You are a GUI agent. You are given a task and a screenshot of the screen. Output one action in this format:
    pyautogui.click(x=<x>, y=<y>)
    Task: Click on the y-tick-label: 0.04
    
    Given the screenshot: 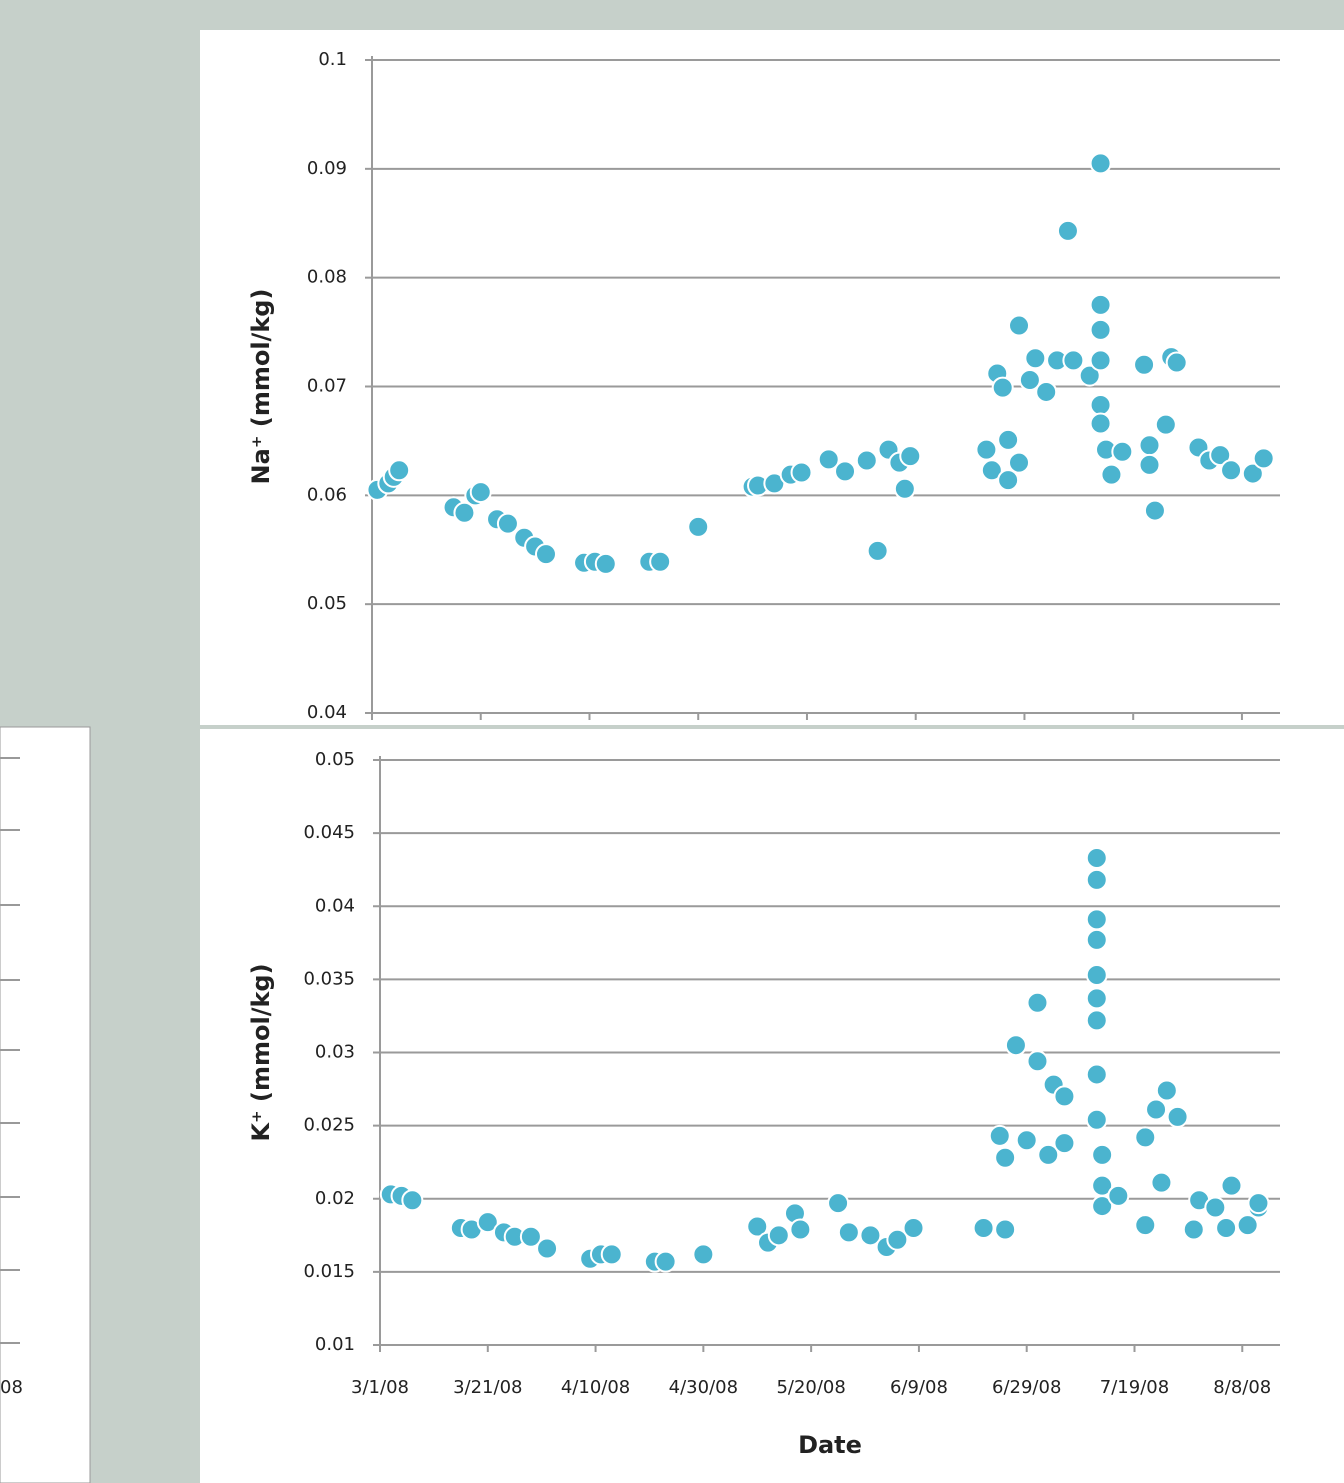 What is the action you would take?
    pyautogui.click(x=327, y=712)
    